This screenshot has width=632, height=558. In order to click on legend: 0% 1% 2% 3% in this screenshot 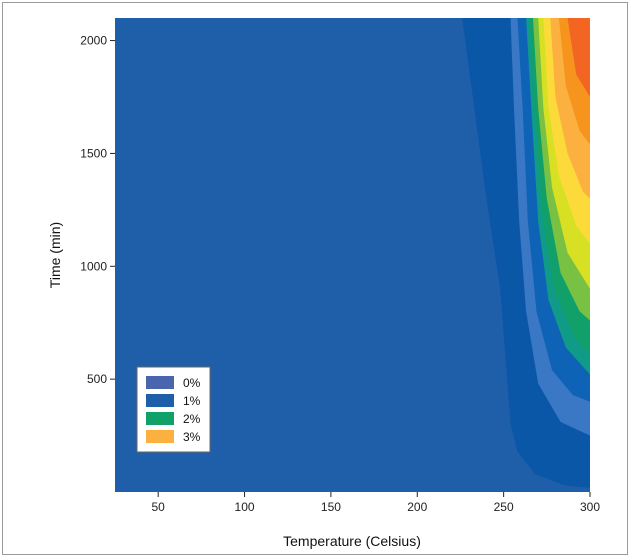, I will do `click(173, 409)`.